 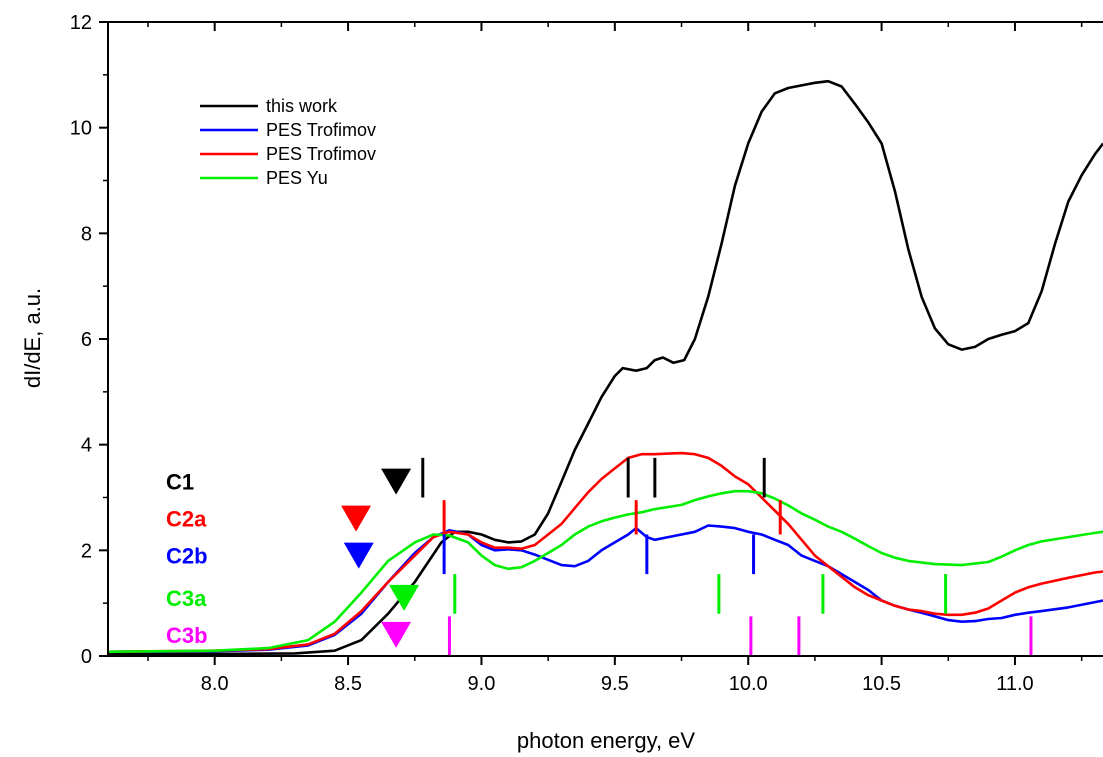 What do you see at coordinates (288, 142) in the screenshot?
I see `legend: this work PES Trofimov PES Trofimov PES Yu` at bounding box center [288, 142].